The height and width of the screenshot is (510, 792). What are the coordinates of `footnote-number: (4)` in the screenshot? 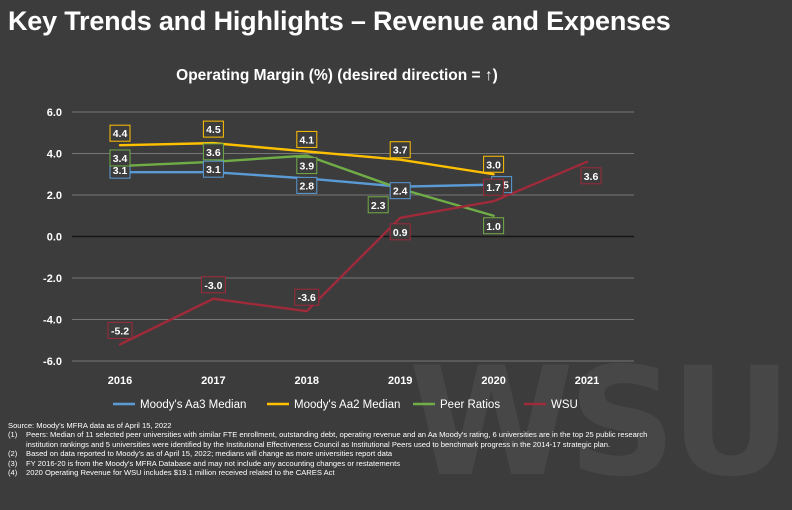 It's located at (13, 473).